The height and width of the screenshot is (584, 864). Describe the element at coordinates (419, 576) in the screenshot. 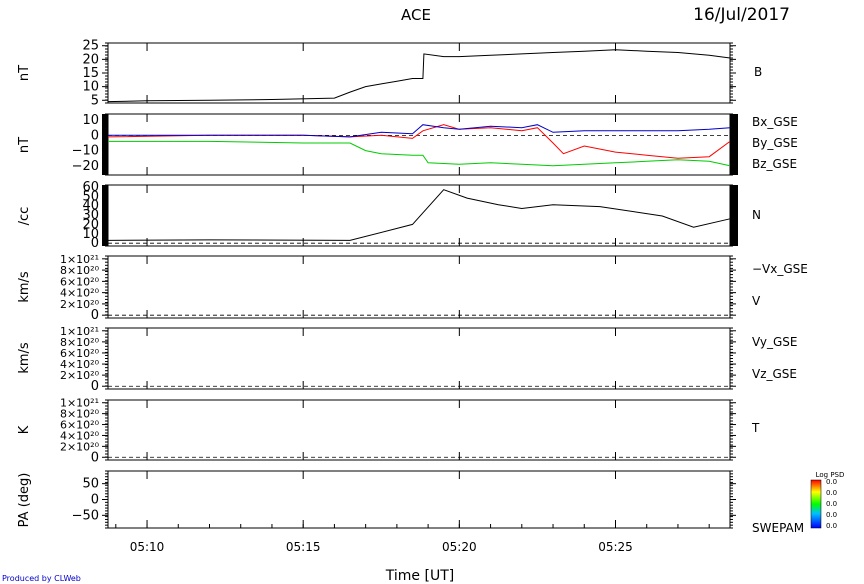

I see `xaxis-title: Time [UT]` at that location.